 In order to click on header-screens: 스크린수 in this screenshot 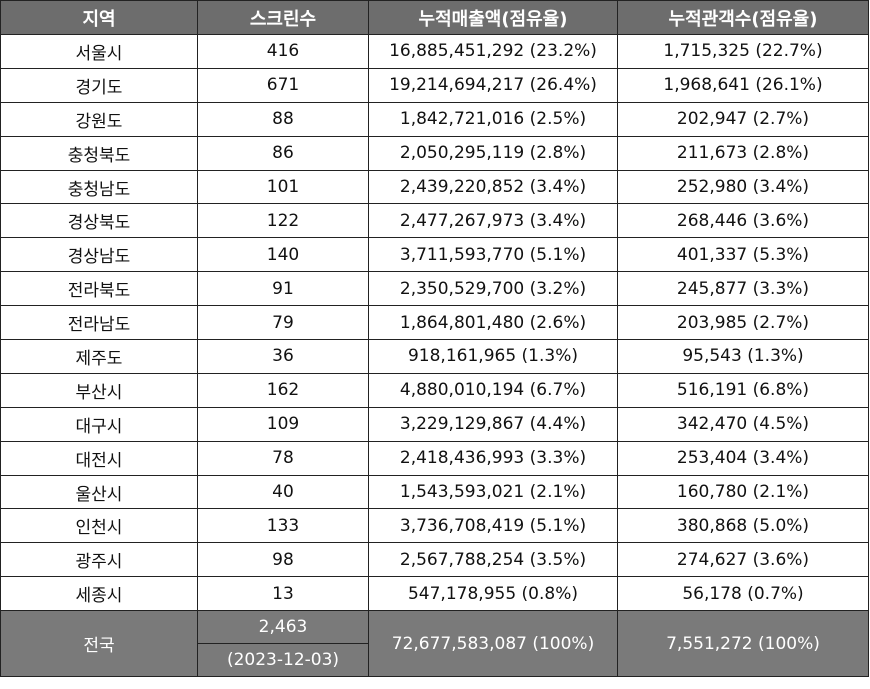, I will do `click(283, 17)`.